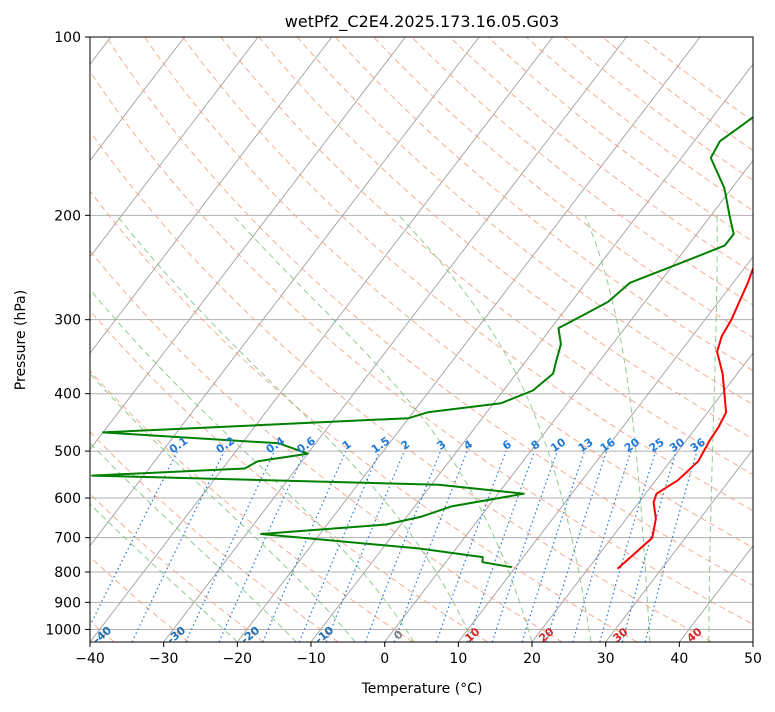 This screenshot has height=712, width=775. Describe the element at coordinates (679, 659) in the screenshot. I see `x-tick-label: 40` at that location.